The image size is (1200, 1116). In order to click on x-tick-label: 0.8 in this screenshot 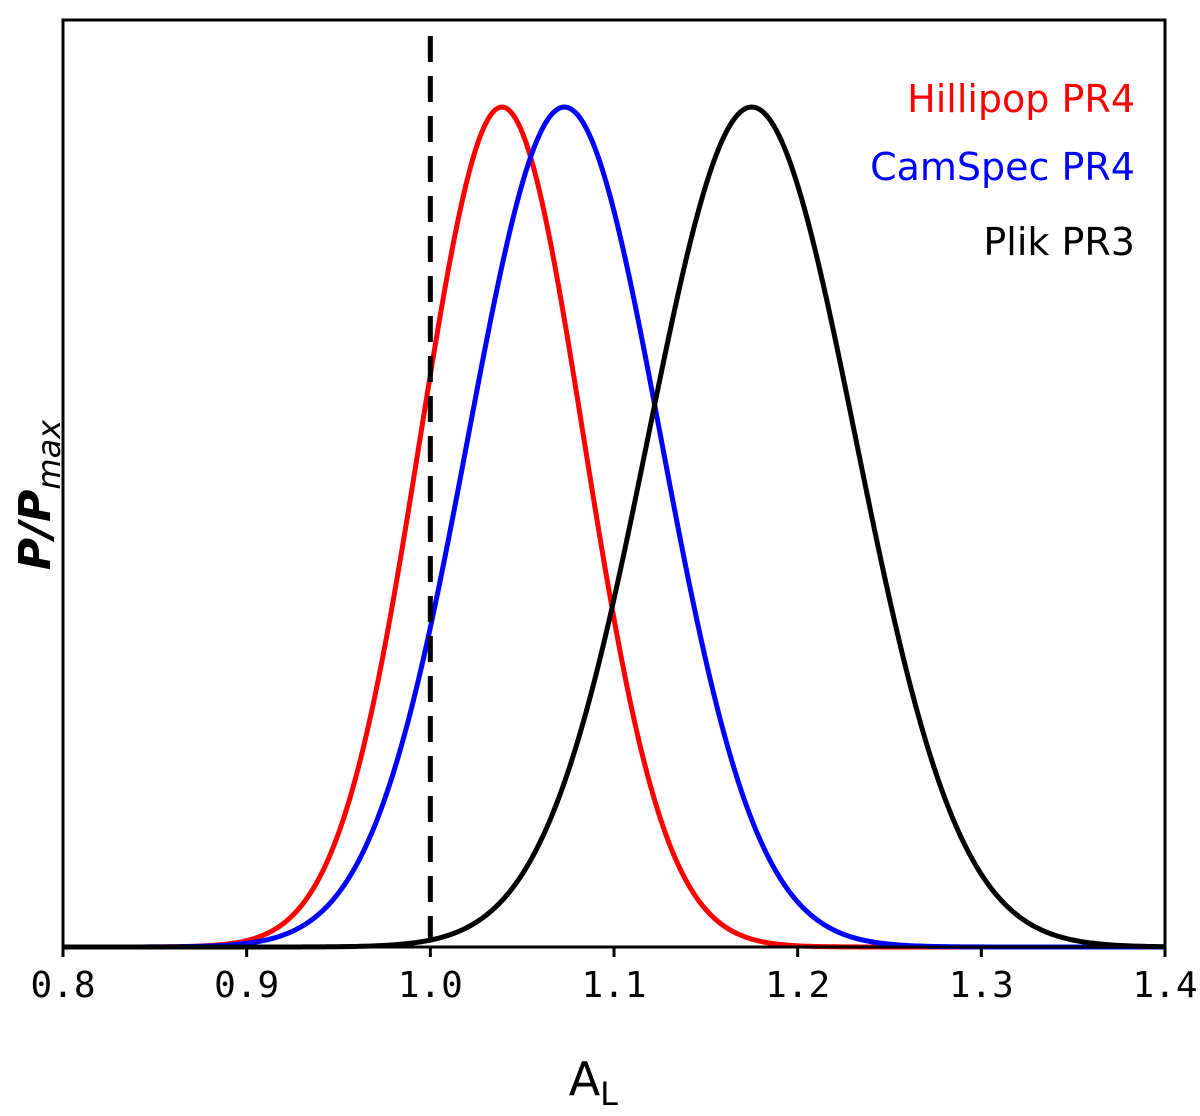, I will do `click(62, 985)`.